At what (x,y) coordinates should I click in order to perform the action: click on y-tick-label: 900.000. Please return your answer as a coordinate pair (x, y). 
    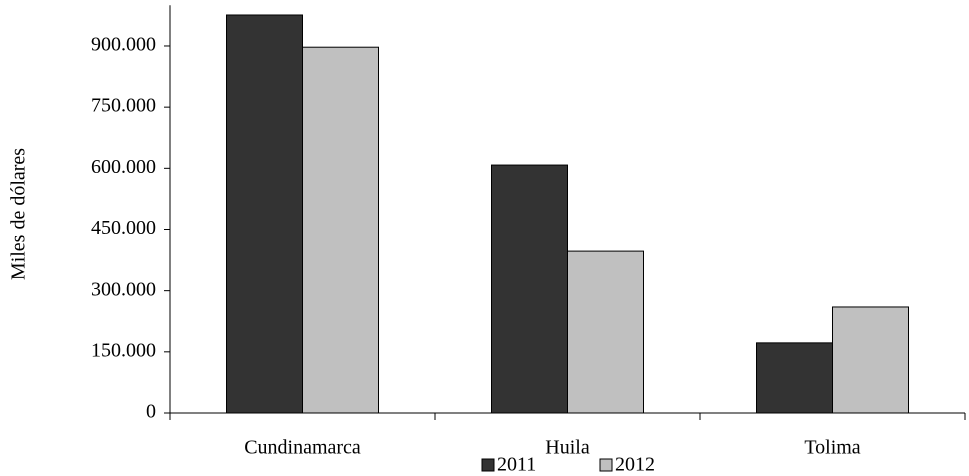
    Looking at the image, I should click on (123, 45).